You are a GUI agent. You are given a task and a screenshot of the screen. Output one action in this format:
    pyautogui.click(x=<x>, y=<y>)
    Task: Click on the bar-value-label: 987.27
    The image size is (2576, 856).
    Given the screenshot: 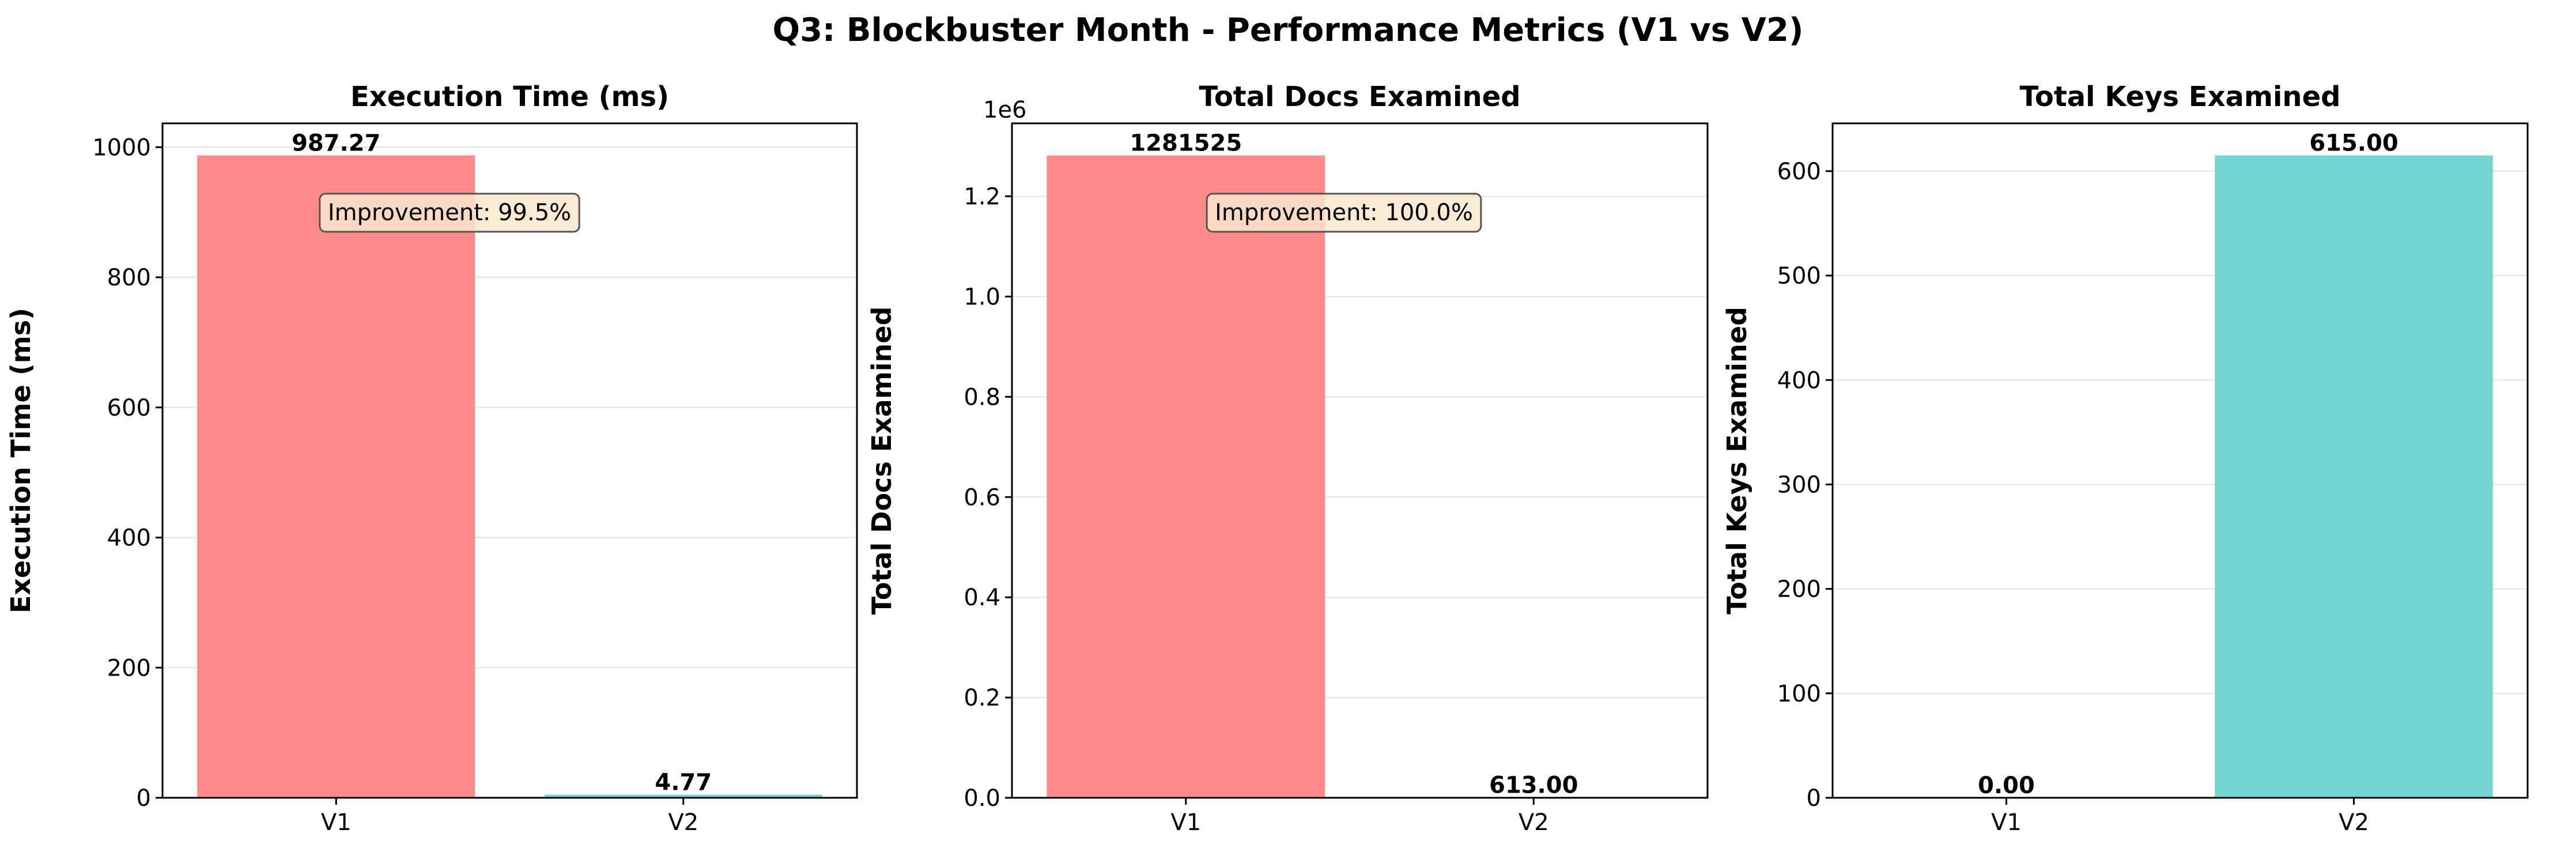 What is the action you would take?
    pyautogui.click(x=336, y=143)
    